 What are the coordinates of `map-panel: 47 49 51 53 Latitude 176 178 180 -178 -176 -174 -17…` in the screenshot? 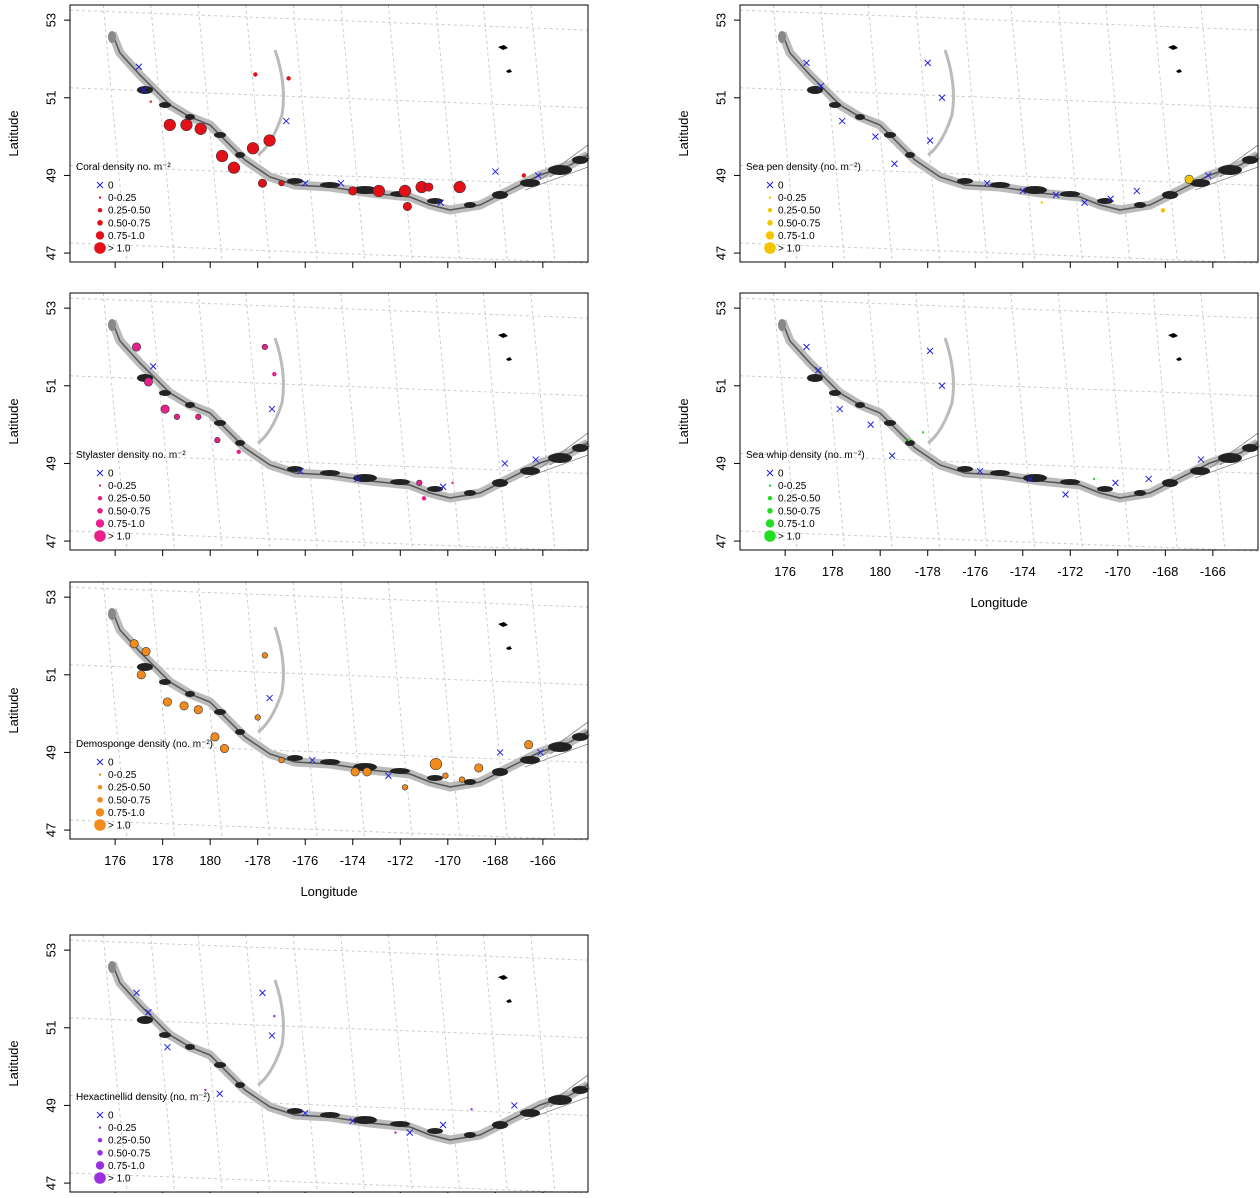 It's located at (298, 740).